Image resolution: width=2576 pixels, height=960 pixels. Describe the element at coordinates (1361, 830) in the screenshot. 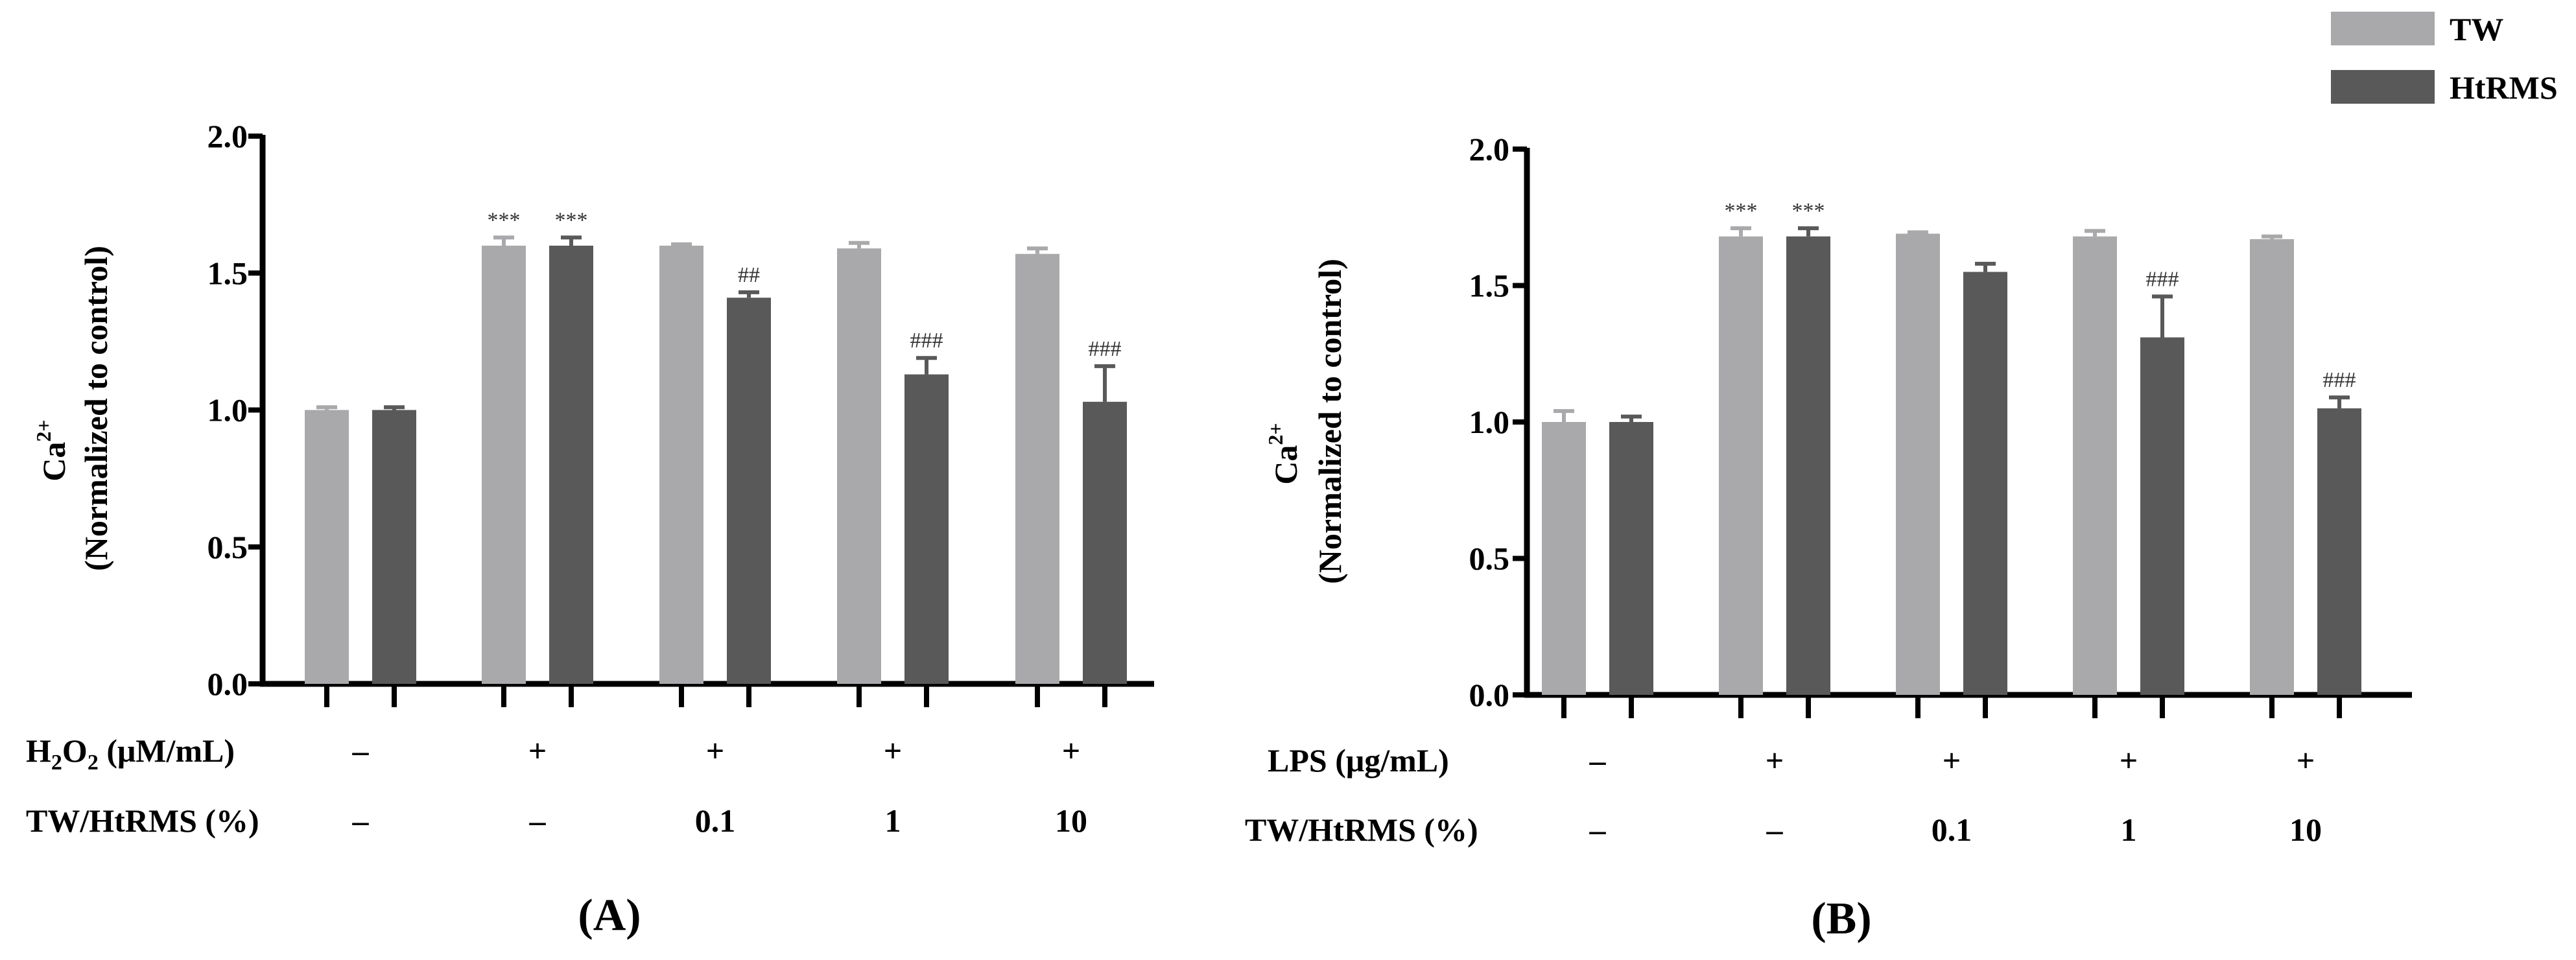

I see `panel-b-dose-label: TW/HtRMS (%)` at that location.